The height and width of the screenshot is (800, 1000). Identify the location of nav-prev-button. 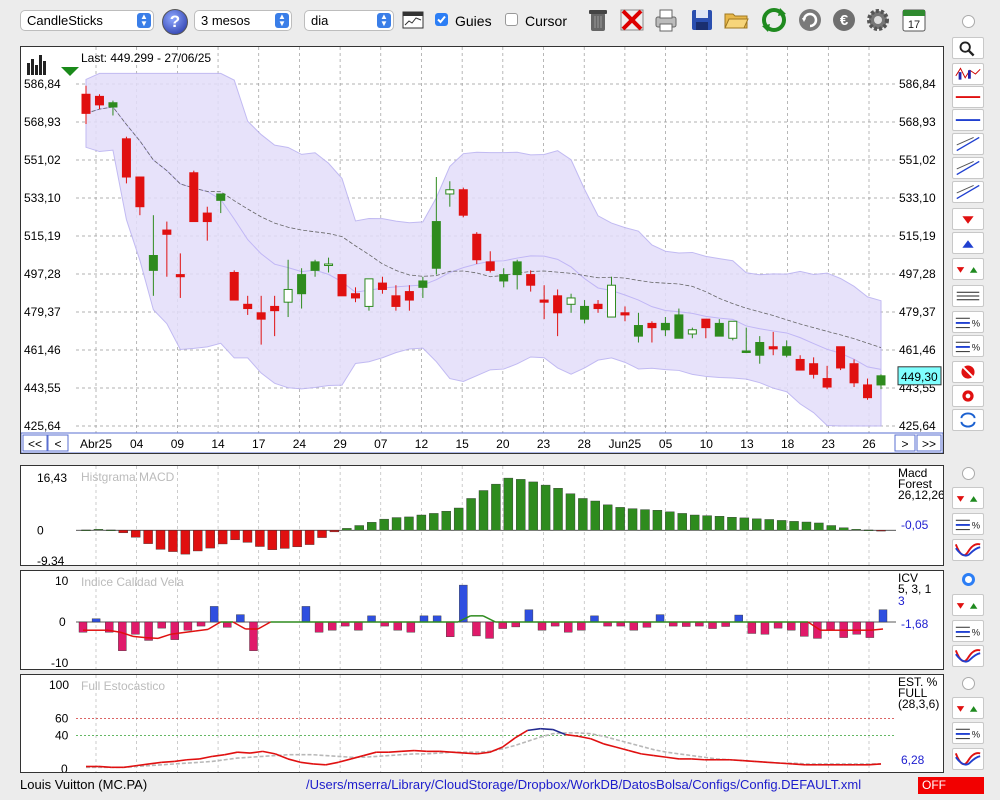
(58, 443).